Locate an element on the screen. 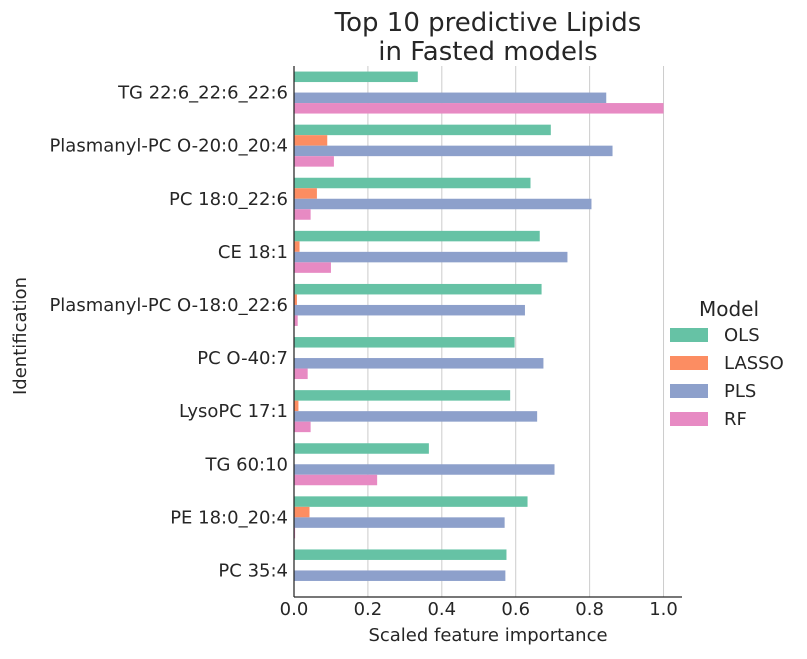 This screenshot has height=659, width=807. legend-items: OLS LASSO PLS RF is located at coordinates (727, 377).